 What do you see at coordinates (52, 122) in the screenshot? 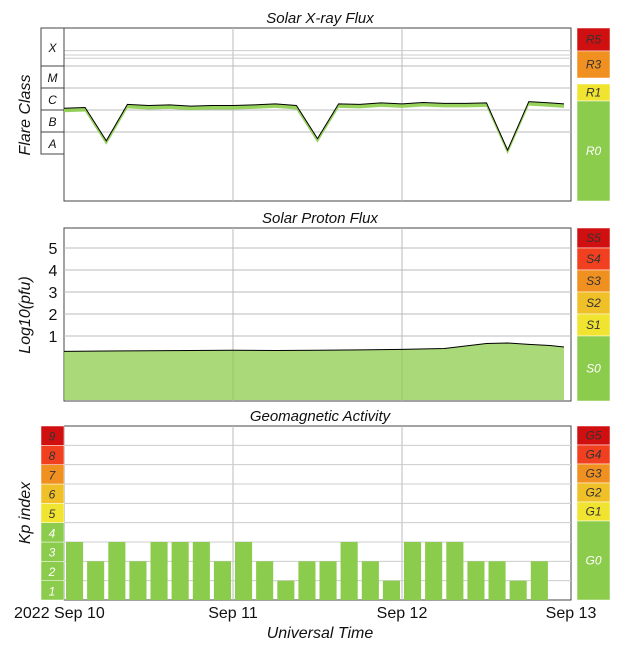
I see `xray-class-label-B: B` at bounding box center [52, 122].